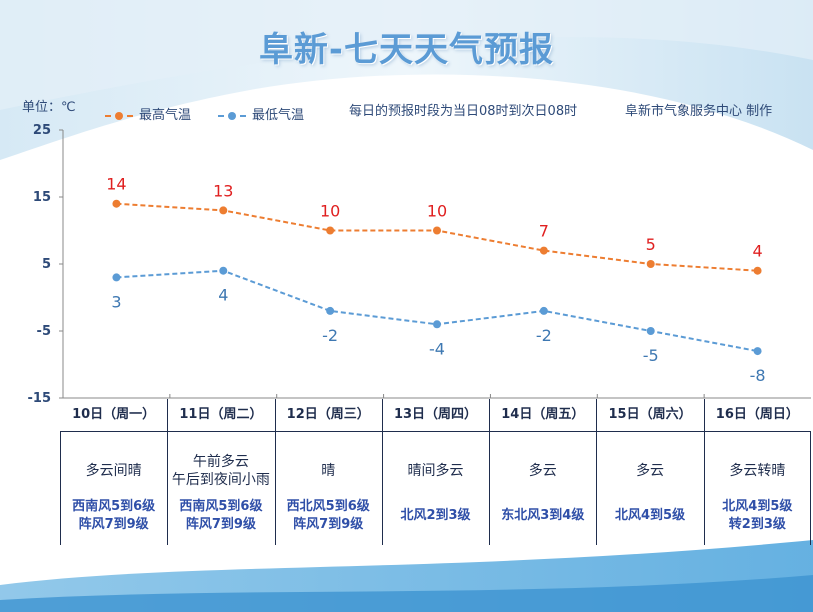 Image resolution: width=813 pixels, height=612 pixels. I want to click on weather-cell: 晴间多云, so click(435, 471).